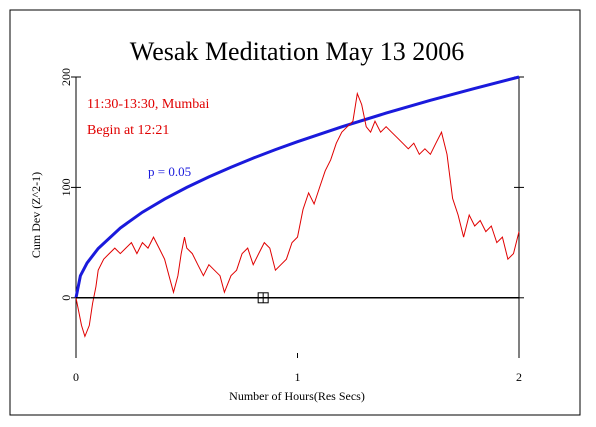  Describe the element at coordinates (76, 377) in the screenshot. I see `x-tick-label: 0` at that location.